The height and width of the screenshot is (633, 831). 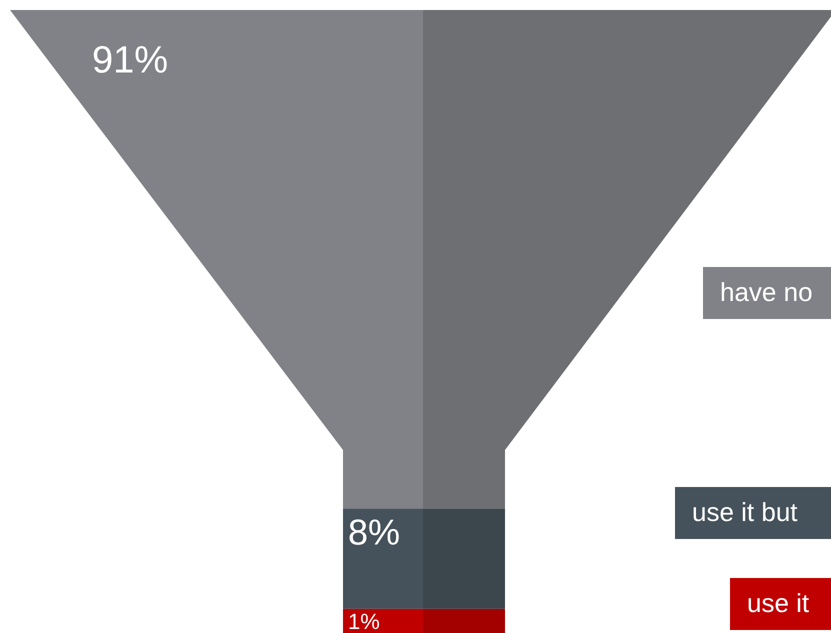 What do you see at coordinates (745, 512) in the screenshot?
I see `category-label: use it but` at bounding box center [745, 512].